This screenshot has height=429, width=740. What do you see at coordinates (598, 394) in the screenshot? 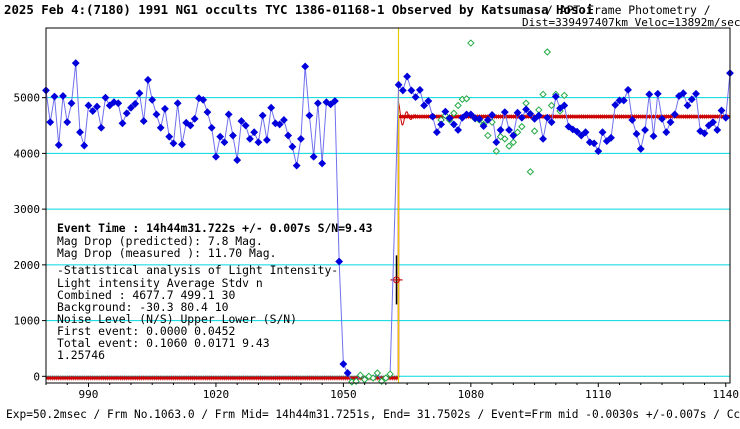
I see `x-tick-label: 1110` at bounding box center [598, 394].